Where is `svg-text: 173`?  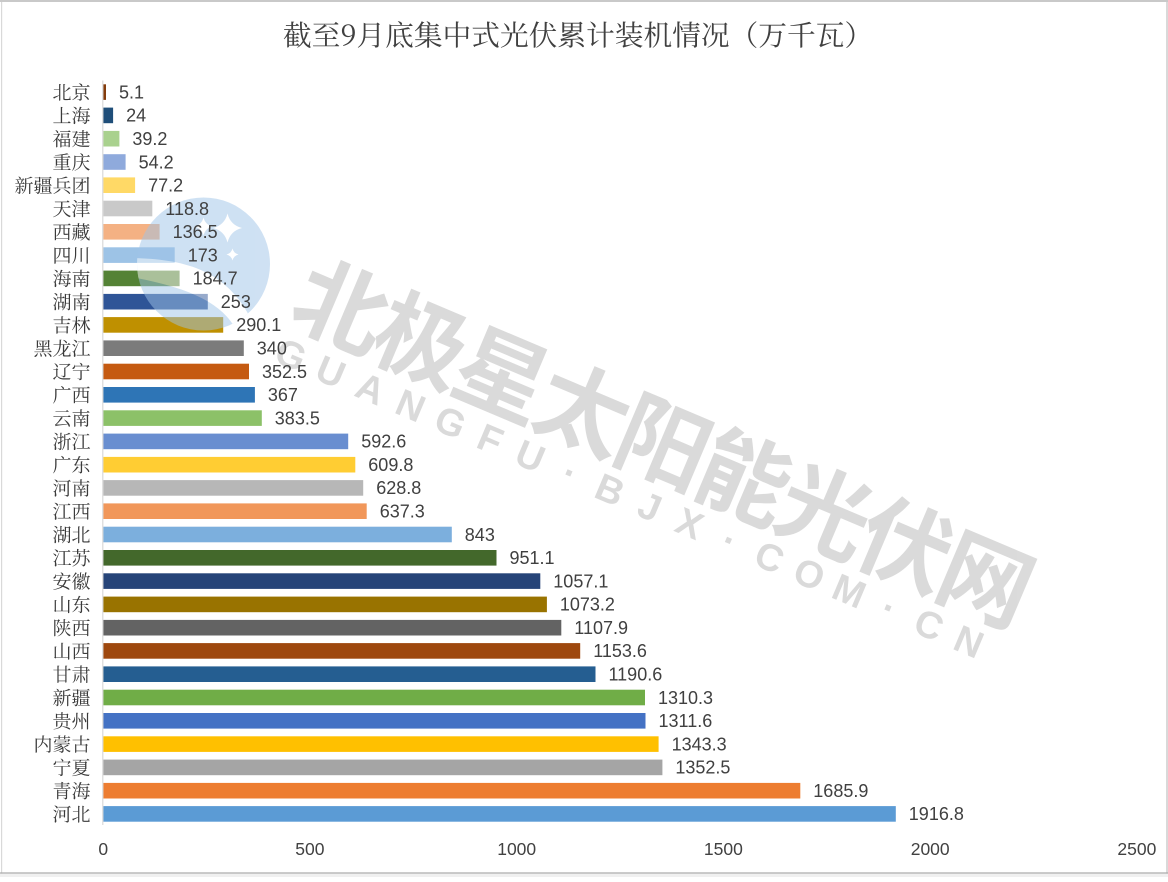 svg-text: 173 is located at coordinates (203, 255).